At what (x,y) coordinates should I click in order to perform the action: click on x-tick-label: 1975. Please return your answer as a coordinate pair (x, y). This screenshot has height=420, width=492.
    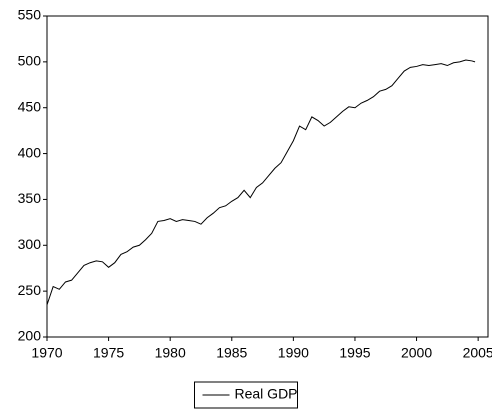
    Looking at the image, I should click on (108, 353).